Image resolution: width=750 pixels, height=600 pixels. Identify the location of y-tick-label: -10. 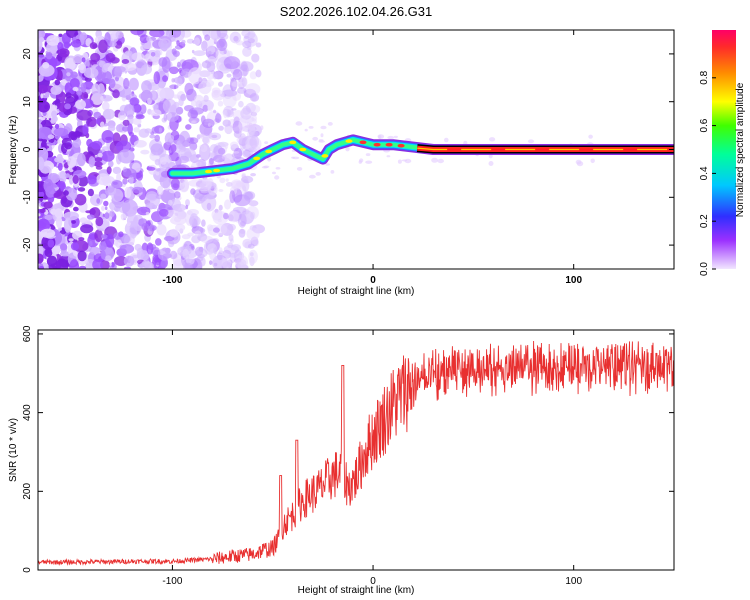
(27, 197).